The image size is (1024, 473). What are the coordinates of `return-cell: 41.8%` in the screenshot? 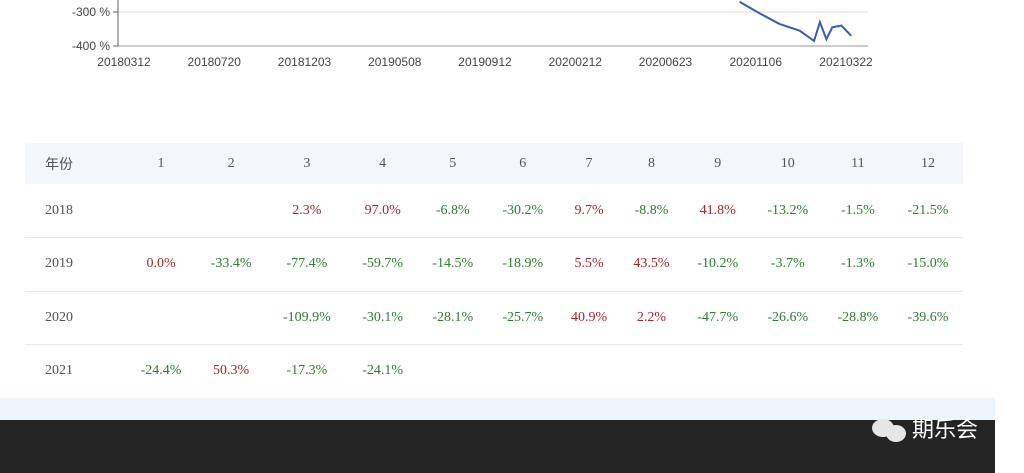 It's located at (717, 210).